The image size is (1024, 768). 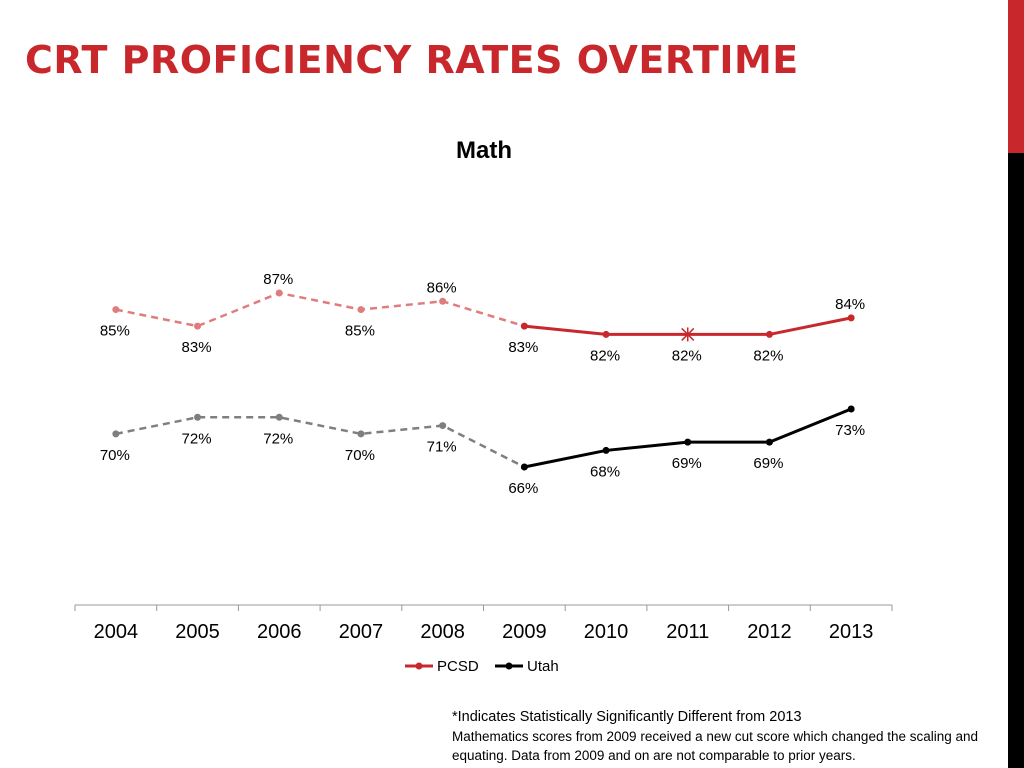 I want to click on data-label-utah-2005: 72%, so click(x=197, y=438).